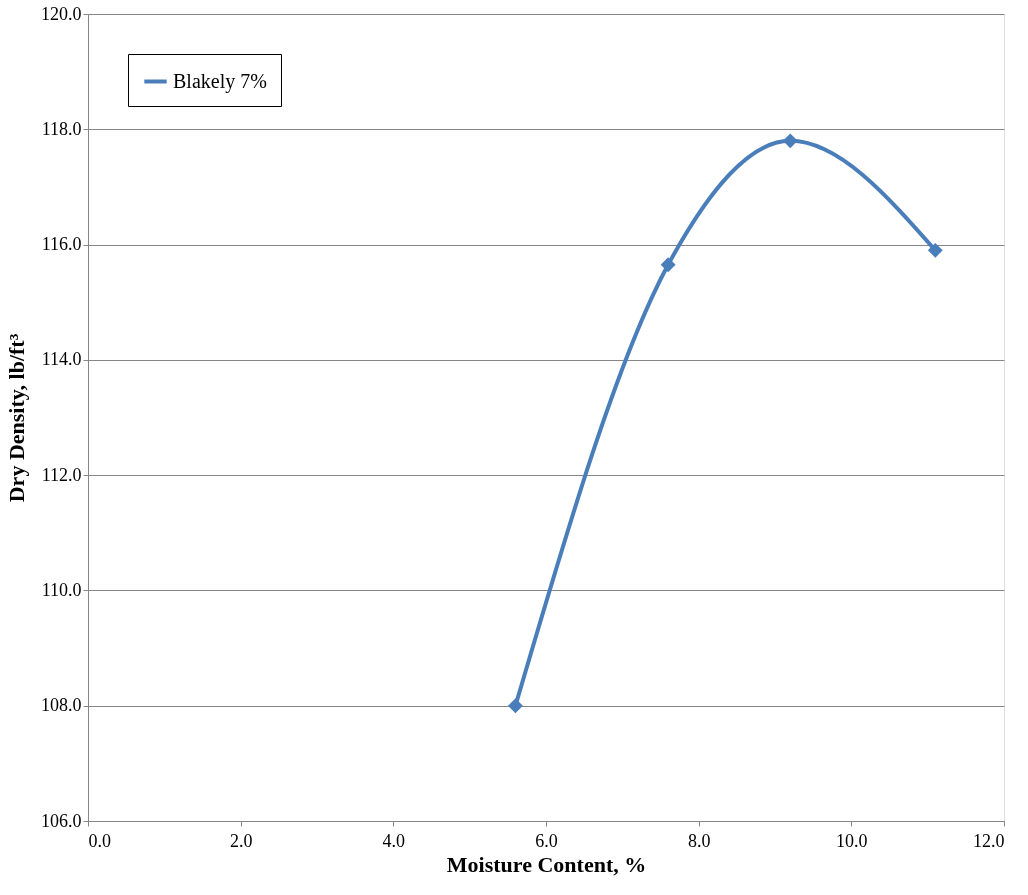 The height and width of the screenshot is (895, 1028). What do you see at coordinates (16, 418) in the screenshot?
I see `y-axis-title: Dry Density, lb/ft³` at bounding box center [16, 418].